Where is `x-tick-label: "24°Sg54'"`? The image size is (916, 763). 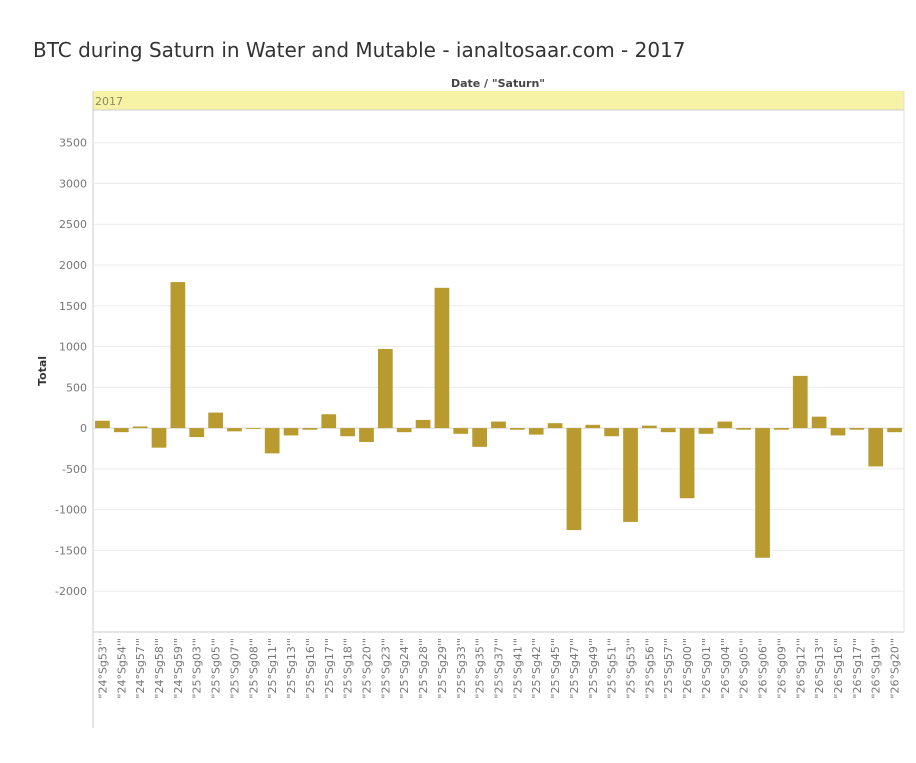 x-tick-label: "24°Sg54'" is located at coordinates (121, 668).